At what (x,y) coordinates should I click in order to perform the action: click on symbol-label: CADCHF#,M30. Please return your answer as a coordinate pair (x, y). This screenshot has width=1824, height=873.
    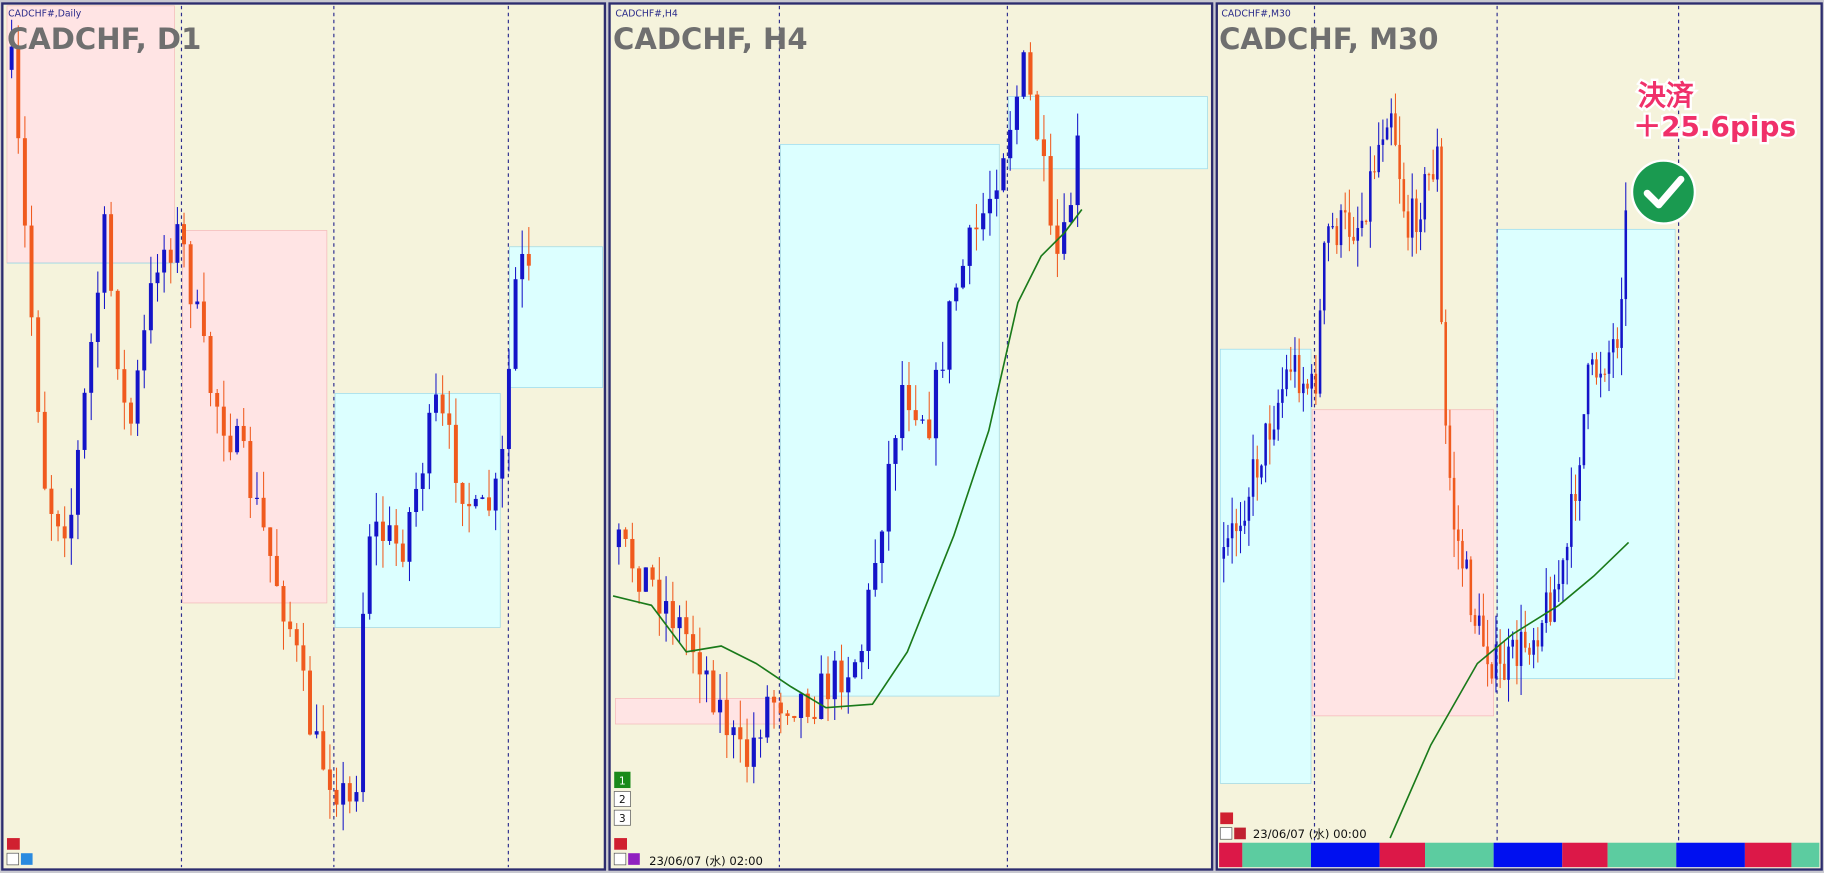
    Looking at the image, I should click on (1255, 13).